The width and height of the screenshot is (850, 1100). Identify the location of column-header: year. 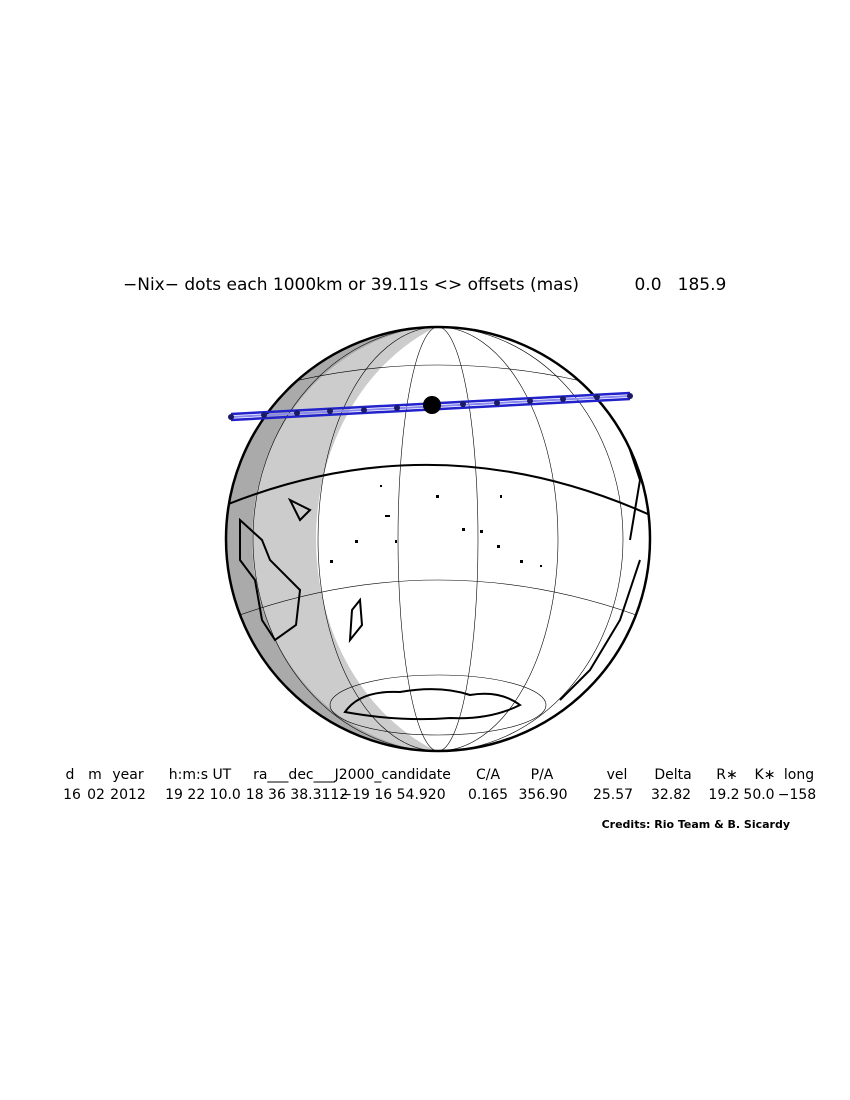
(127, 775).